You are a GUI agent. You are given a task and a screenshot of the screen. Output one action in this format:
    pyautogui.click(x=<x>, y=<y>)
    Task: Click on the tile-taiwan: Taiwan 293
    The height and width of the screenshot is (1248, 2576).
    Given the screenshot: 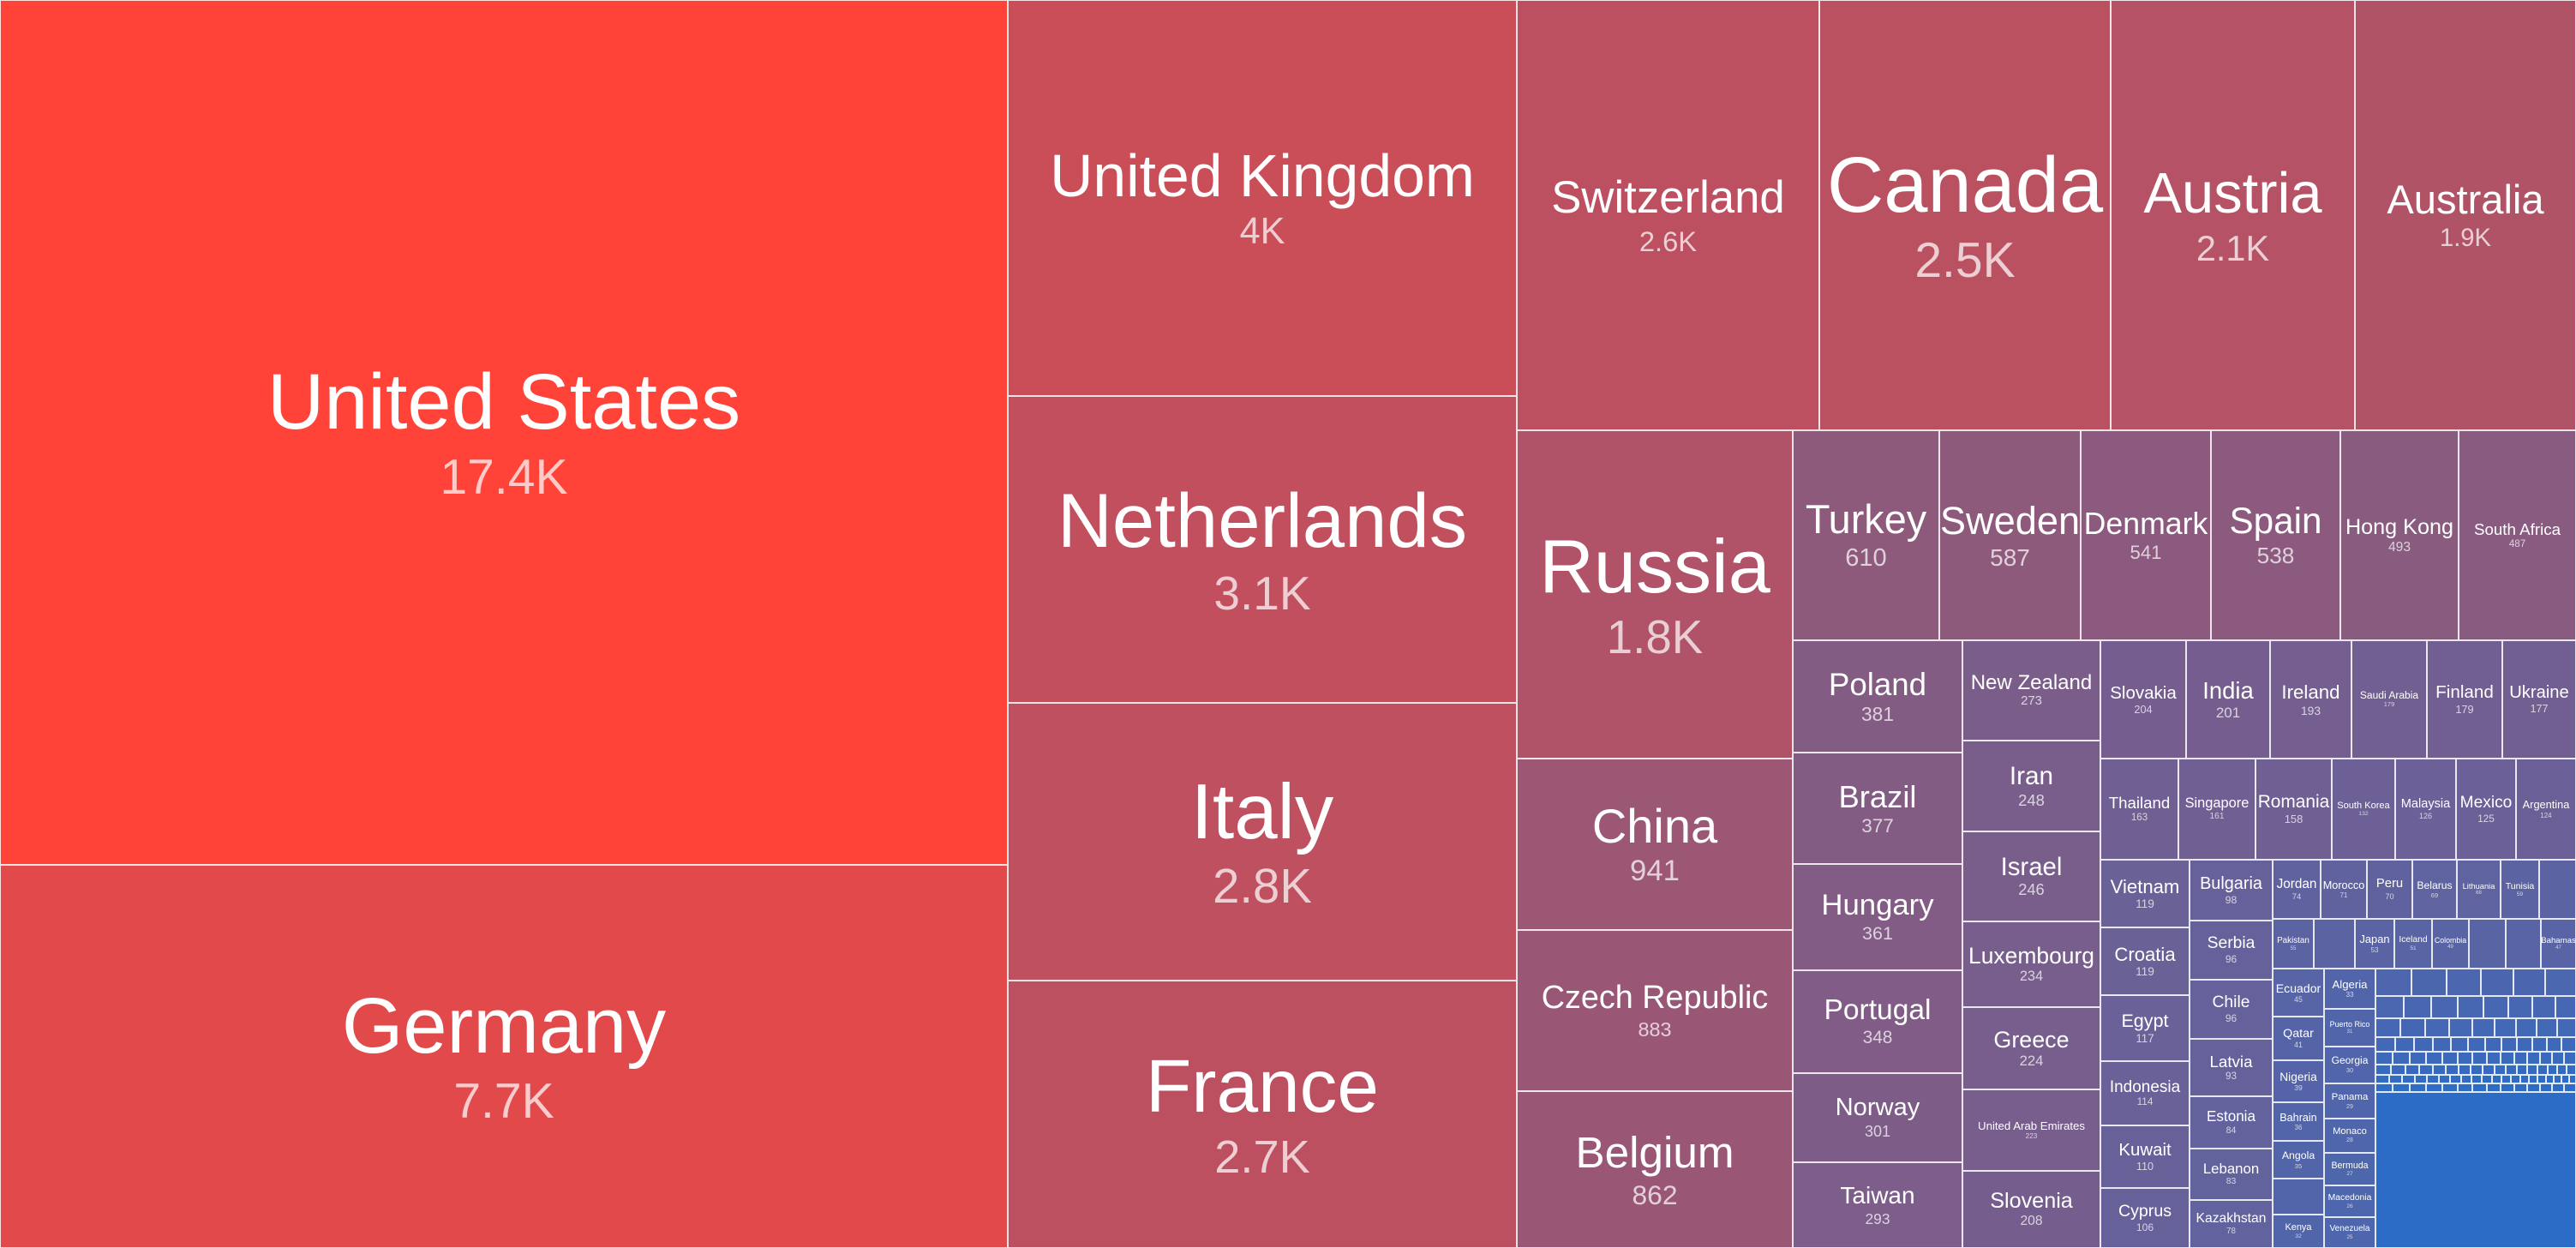 What is the action you would take?
    pyautogui.click(x=1877, y=1205)
    